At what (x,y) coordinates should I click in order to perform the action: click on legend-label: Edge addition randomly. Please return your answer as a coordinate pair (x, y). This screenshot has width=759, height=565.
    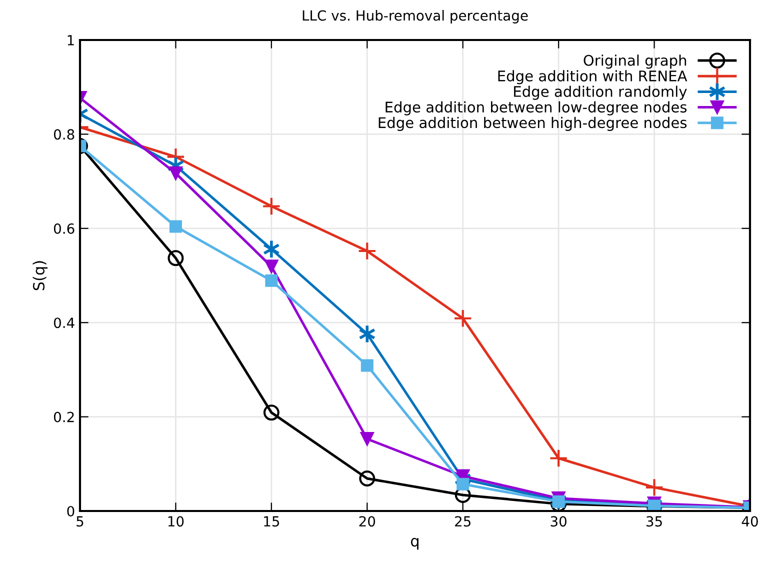
    Looking at the image, I should click on (600, 93).